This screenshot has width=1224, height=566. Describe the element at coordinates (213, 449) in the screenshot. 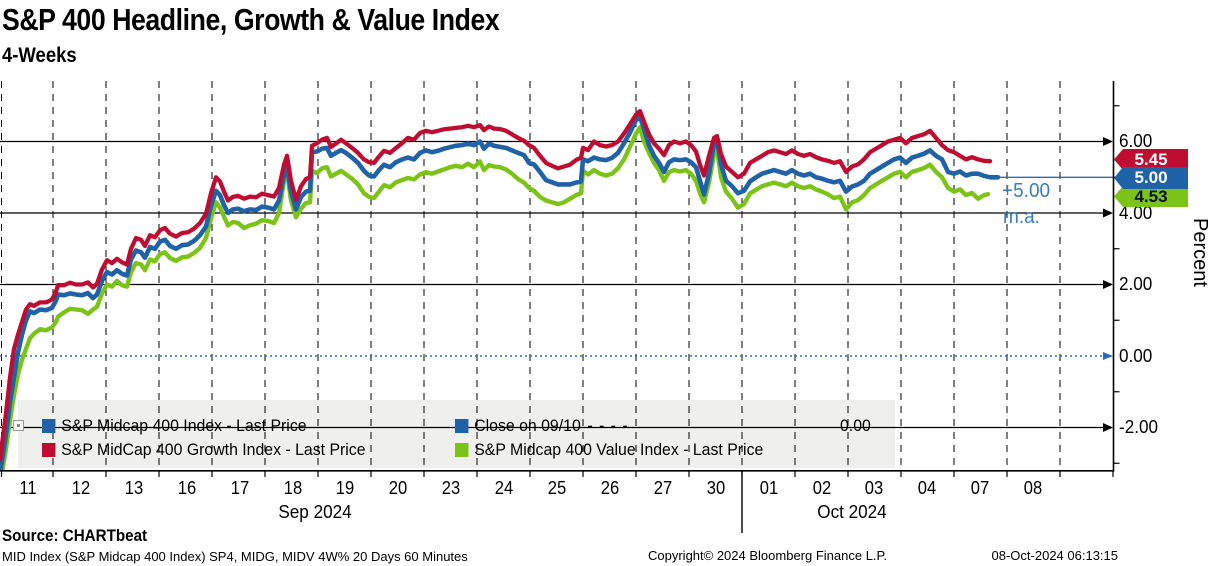

I see `legend-label: S&P MidCap 400 Growth Index - Last Price` at that location.